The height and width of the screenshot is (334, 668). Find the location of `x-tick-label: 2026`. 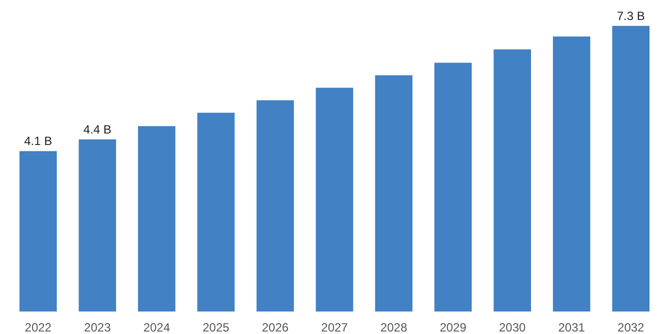

x-tick-label: 2026 is located at coordinates (275, 327).